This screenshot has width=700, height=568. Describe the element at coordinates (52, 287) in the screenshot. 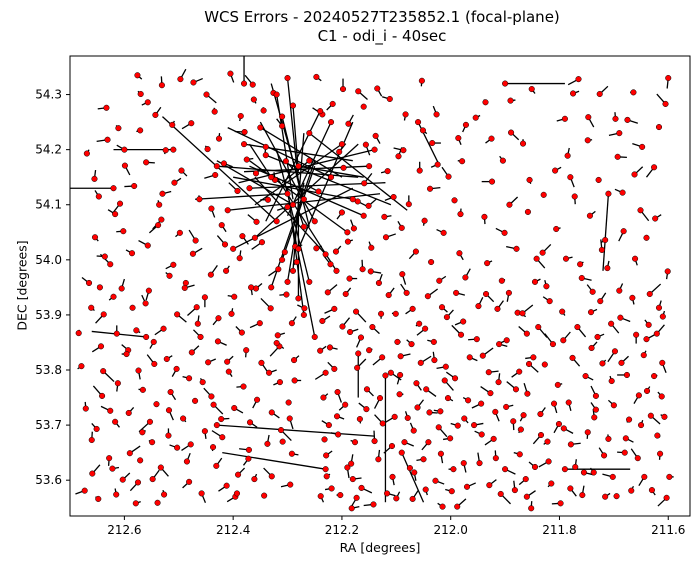

I see `y-axis-ticks: 53.6 53.7 53.8 53.9 54.0 54.1 54.2 54.3` at that location.